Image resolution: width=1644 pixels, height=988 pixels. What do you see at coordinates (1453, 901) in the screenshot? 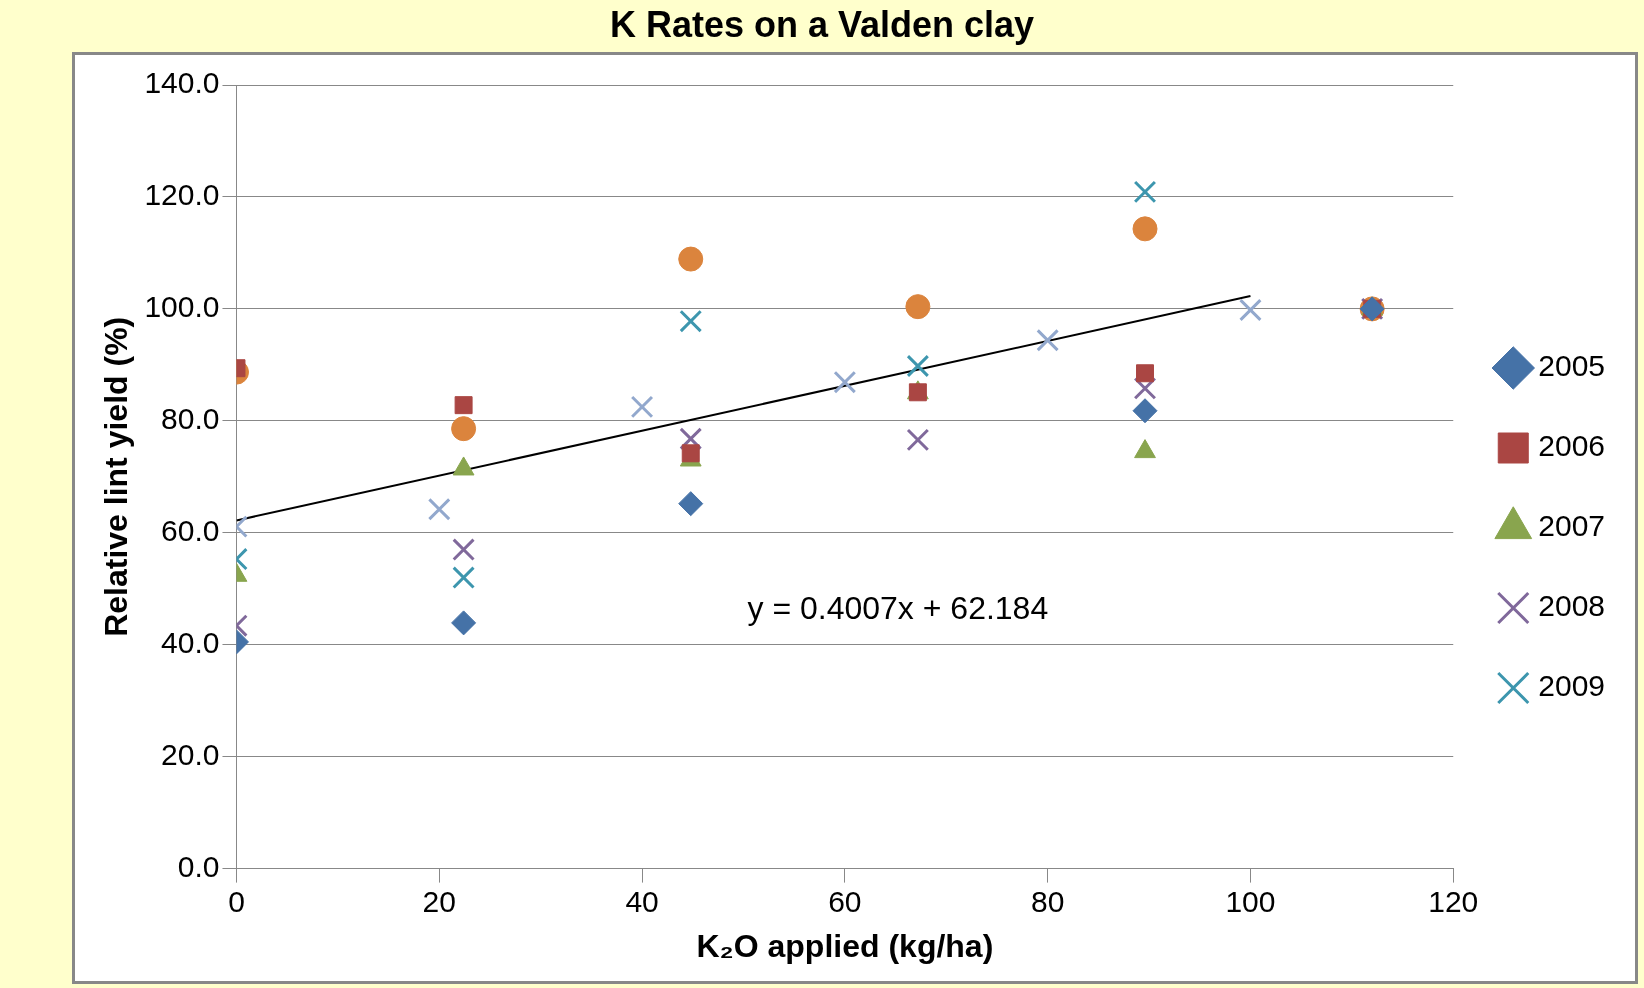
I see `x-tick-label: 120` at bounding box center [1453, 901].